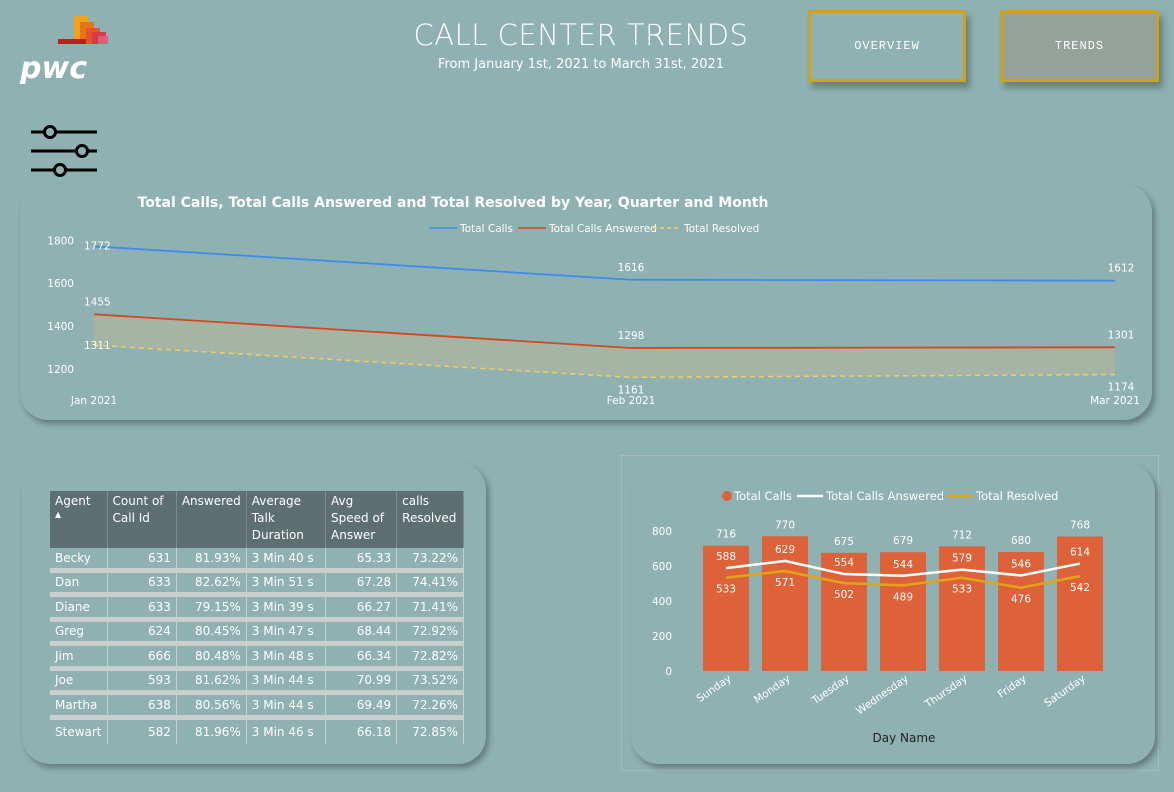 The image size is (1174, 792). Describe the element at coordinates (79, 633) in the screenshot. I see `table-cell: Greg` at that location.